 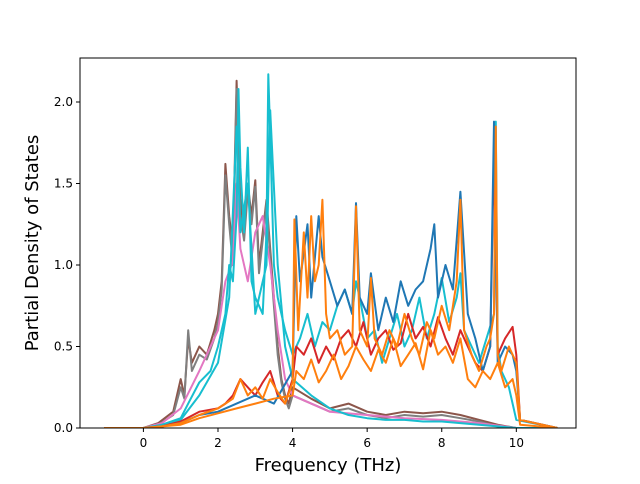 I want to click on x-tick-label: 4, so click(x=293, y=443).